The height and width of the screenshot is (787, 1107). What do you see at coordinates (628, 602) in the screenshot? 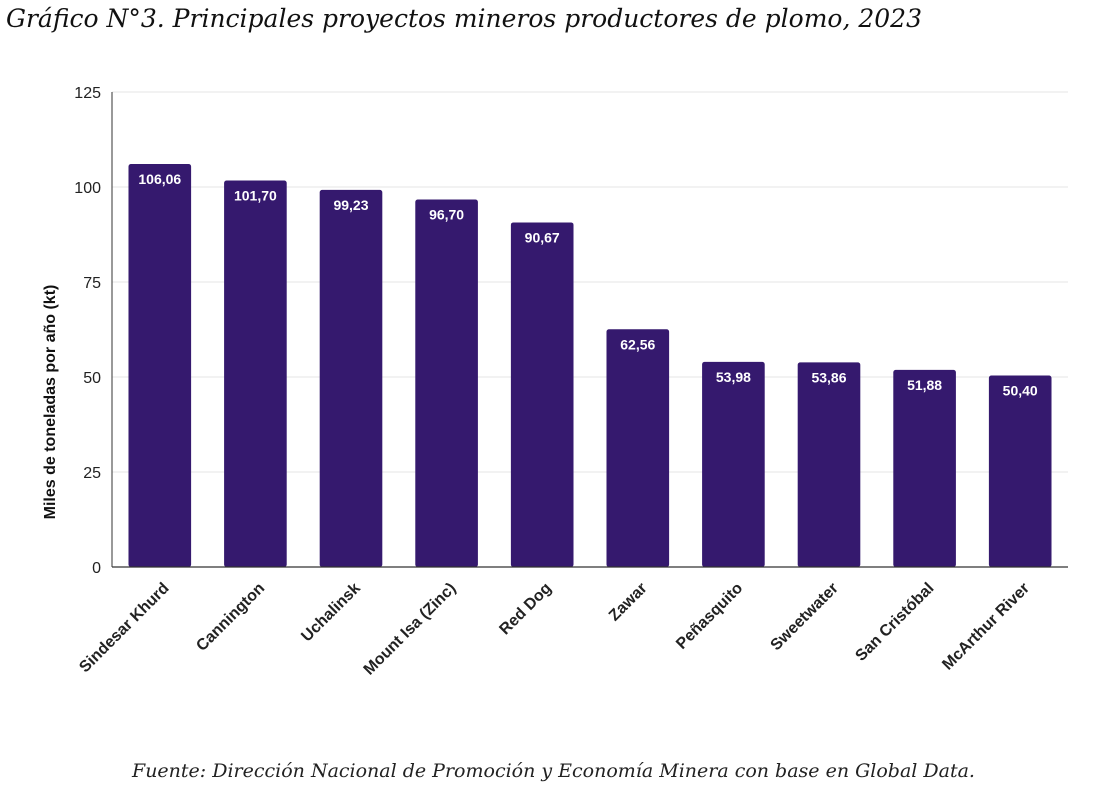
I see `x-tick-label: Zawar` at bounding box center [628, 602].